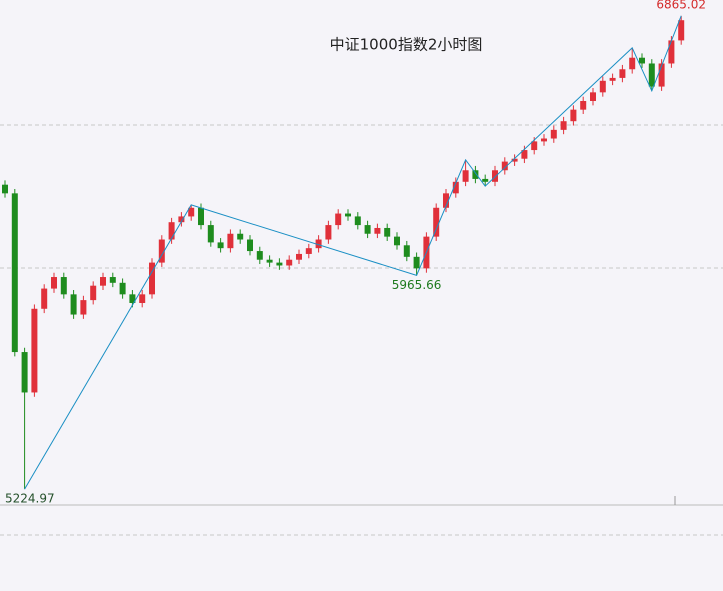 This screenshot has width=723, height=591. Describe the element at coordinates (406, 45) in the screenshot. I see `chart-title: 中证1000指数2小时图` at that location.